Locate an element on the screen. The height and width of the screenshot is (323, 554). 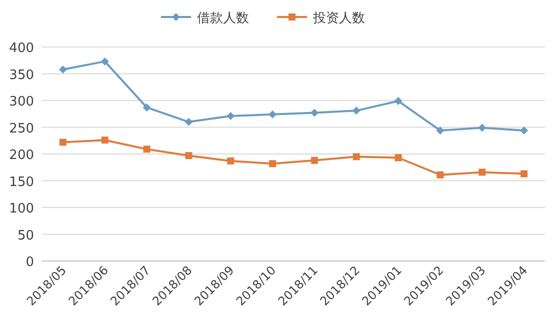
y-tick-label: 300 is located at coordinates (21, 102).